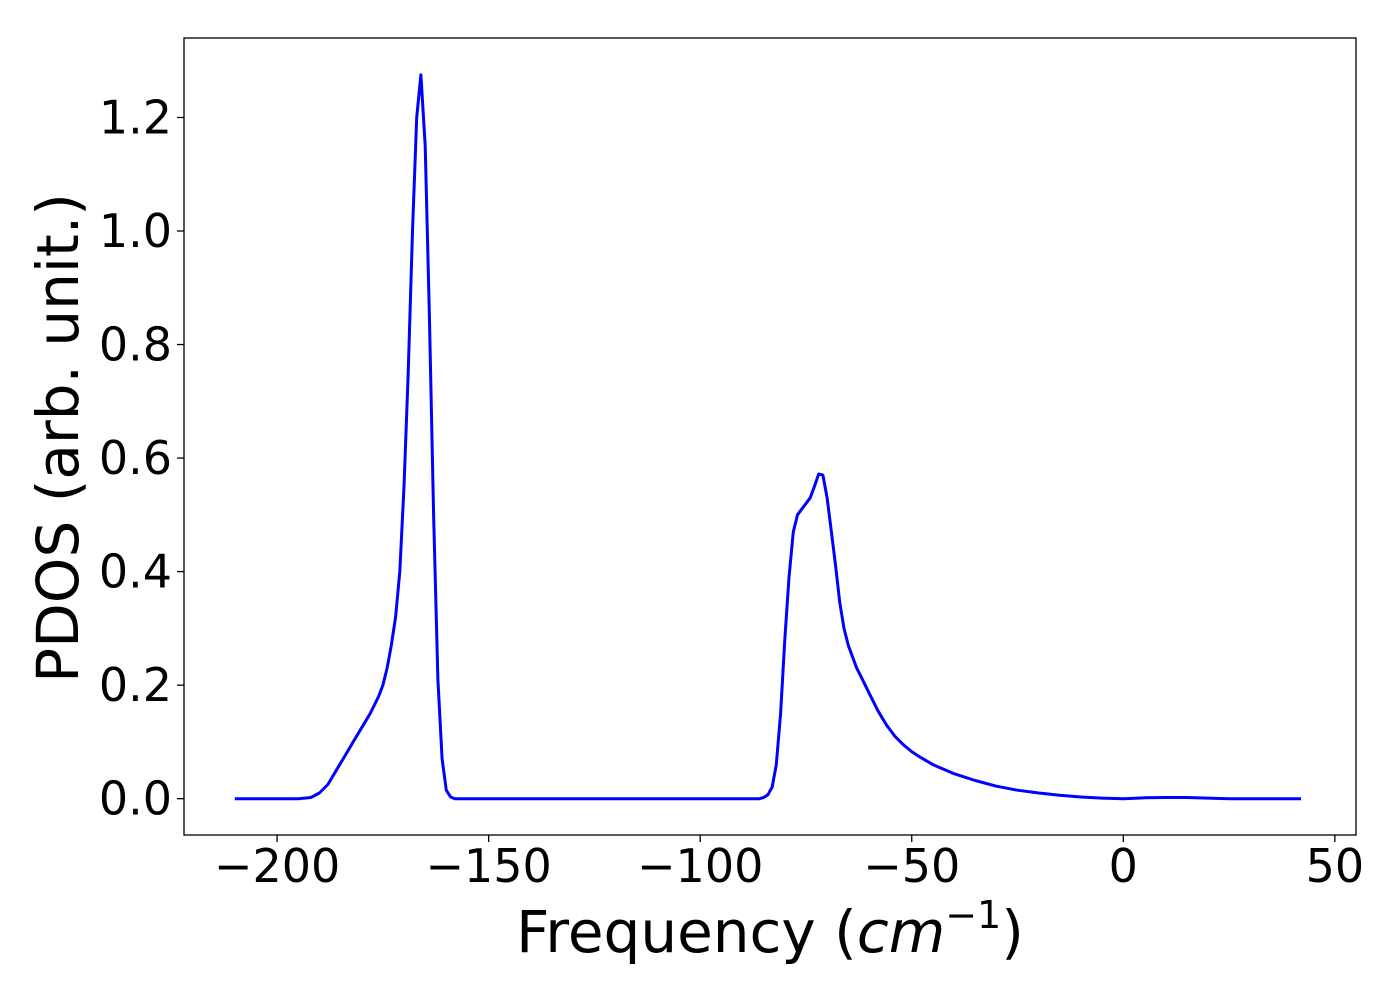  What do you see at coordinates (277, 866) in the screenshot?
I see `x-tick-label: −200` at bounding box center [277, 866].